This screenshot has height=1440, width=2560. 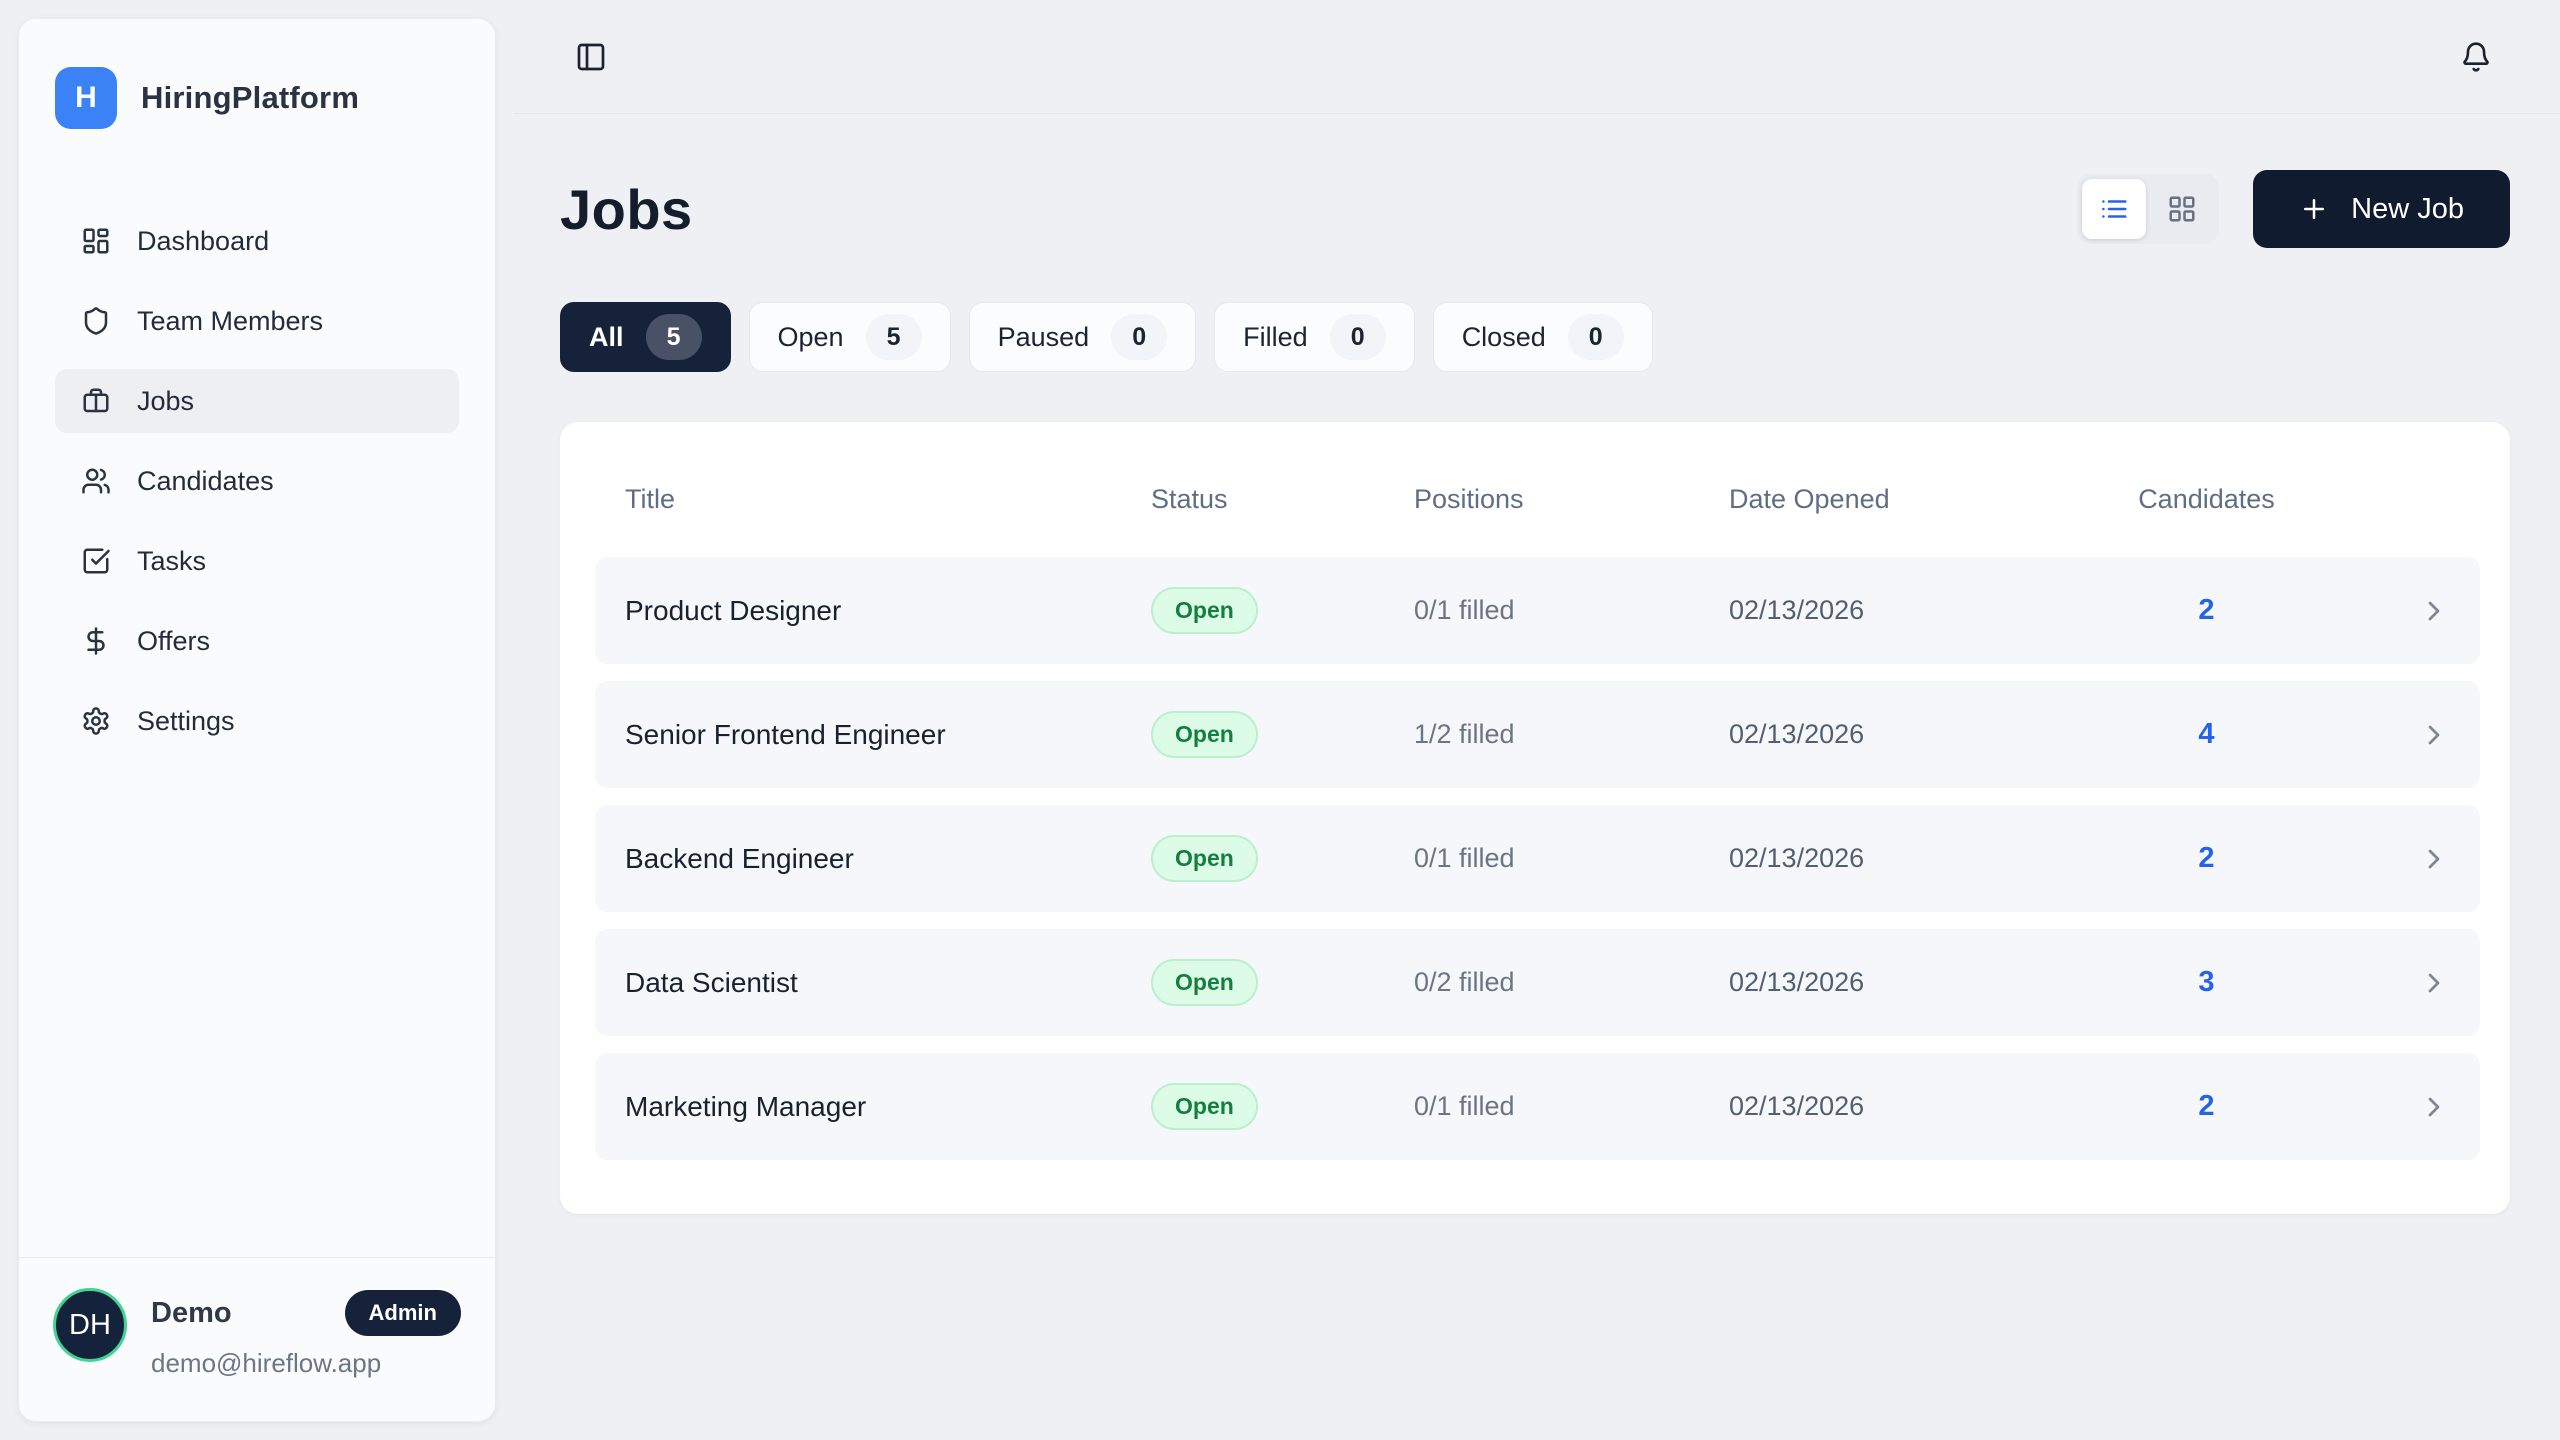 I want to click on sidebar-item-candidates: Candidates, so click(x=257, y=481).